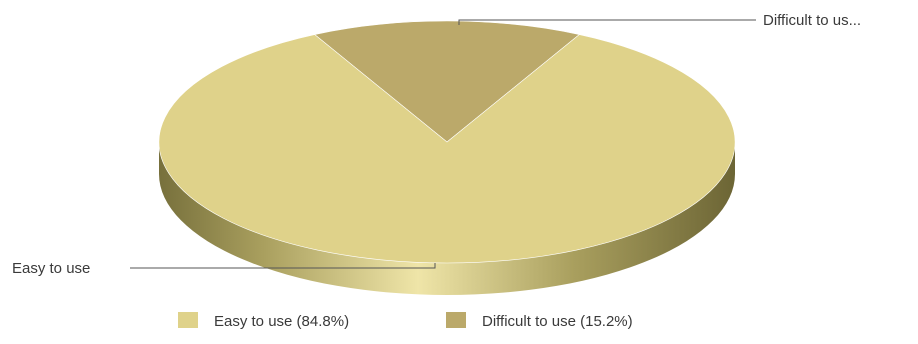 The width and height of the screenshot is (918, 344). I want to click on callout-line-easy, so click(283, 266).